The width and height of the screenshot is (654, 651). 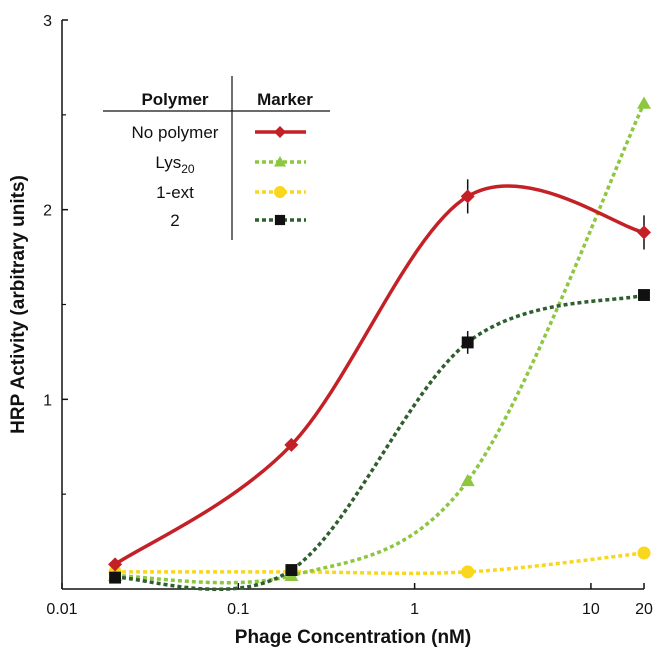 I want to click on legend: Polymer Marker No polymer Lys20 1-ext 2, so click(x=216, y=158).